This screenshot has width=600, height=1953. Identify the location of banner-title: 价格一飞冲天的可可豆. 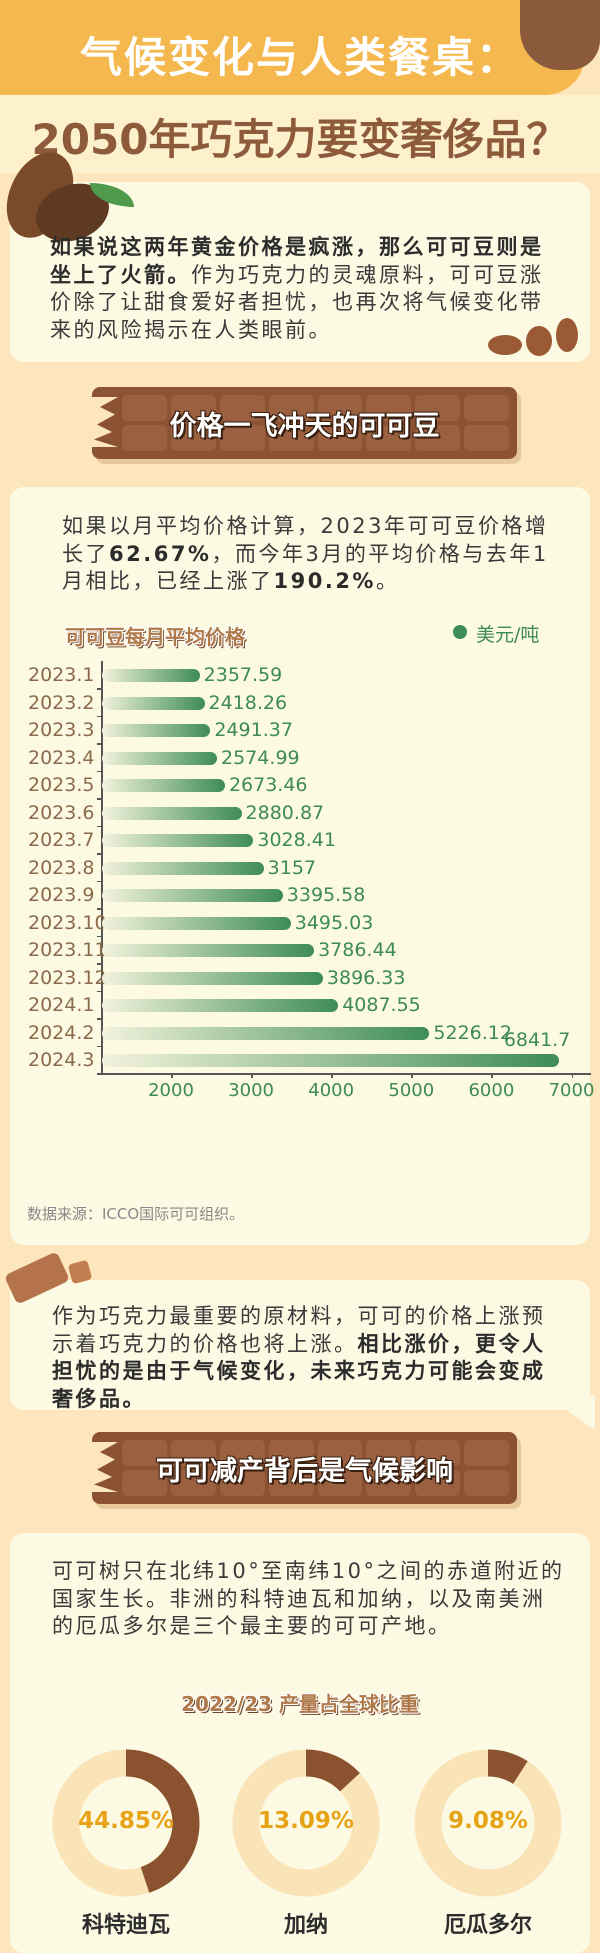
(304, 426).